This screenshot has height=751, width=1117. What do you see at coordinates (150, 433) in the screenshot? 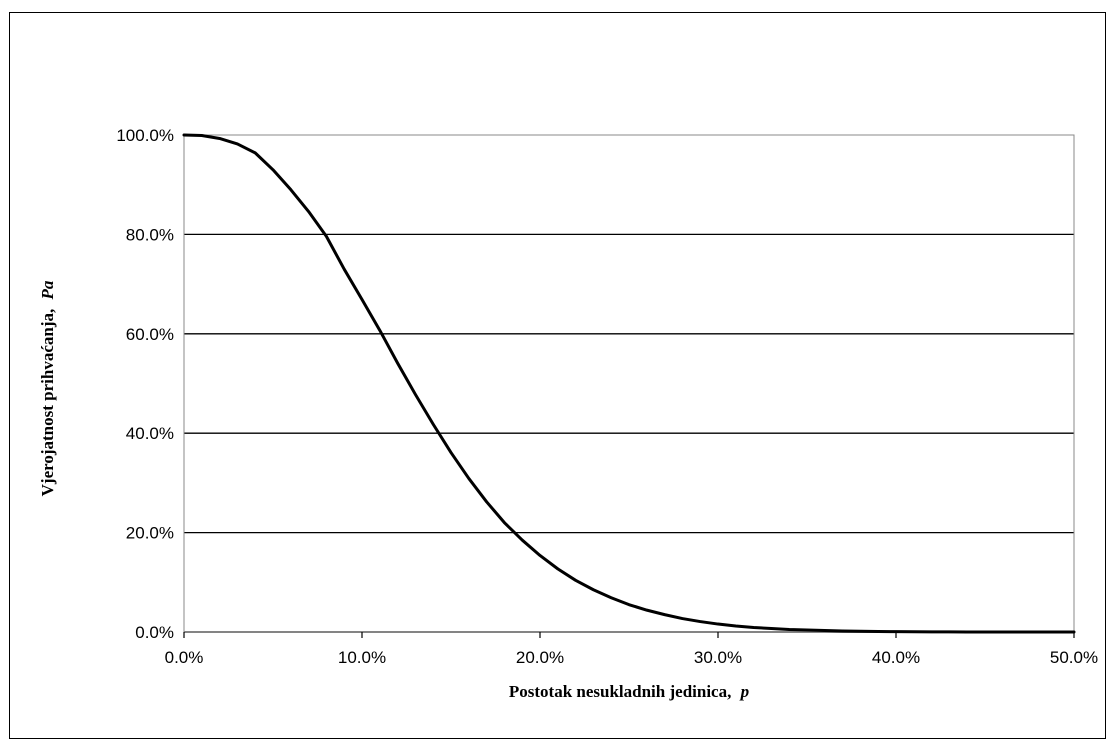
I see `y-tick-label: 40.0%` at bounding box center [150, 433].